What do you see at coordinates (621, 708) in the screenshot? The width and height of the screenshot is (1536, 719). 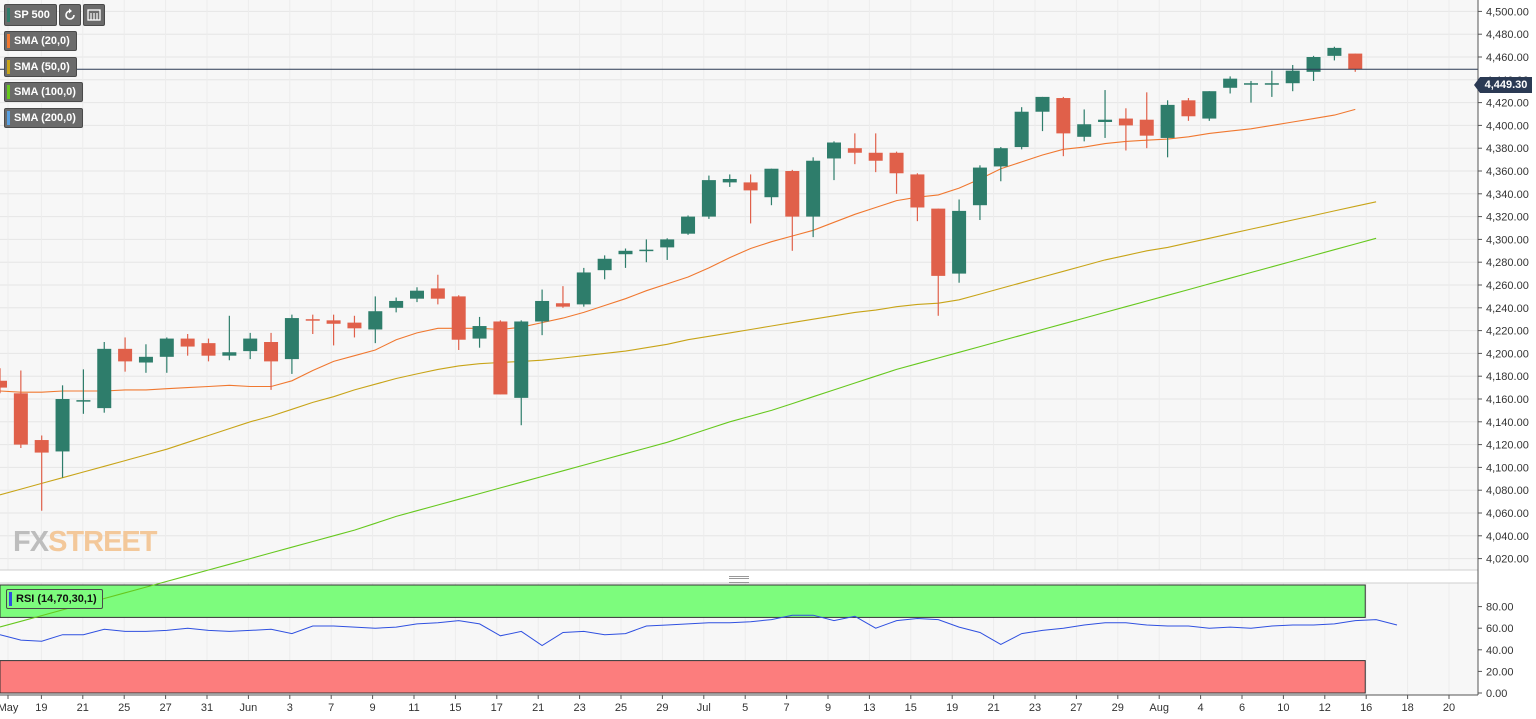 I see `time-tick-label: 25` at bounding box center [621, 708].